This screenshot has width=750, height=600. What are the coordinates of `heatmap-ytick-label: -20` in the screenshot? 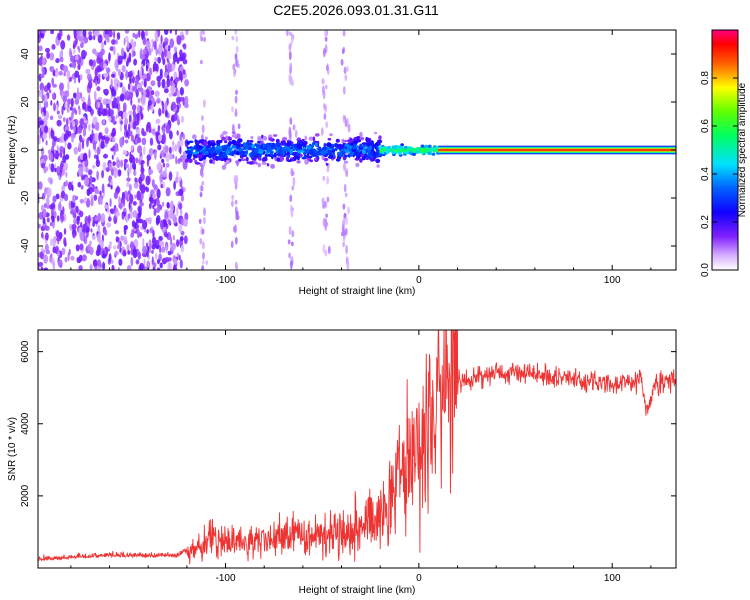 It's located at (25, 197).